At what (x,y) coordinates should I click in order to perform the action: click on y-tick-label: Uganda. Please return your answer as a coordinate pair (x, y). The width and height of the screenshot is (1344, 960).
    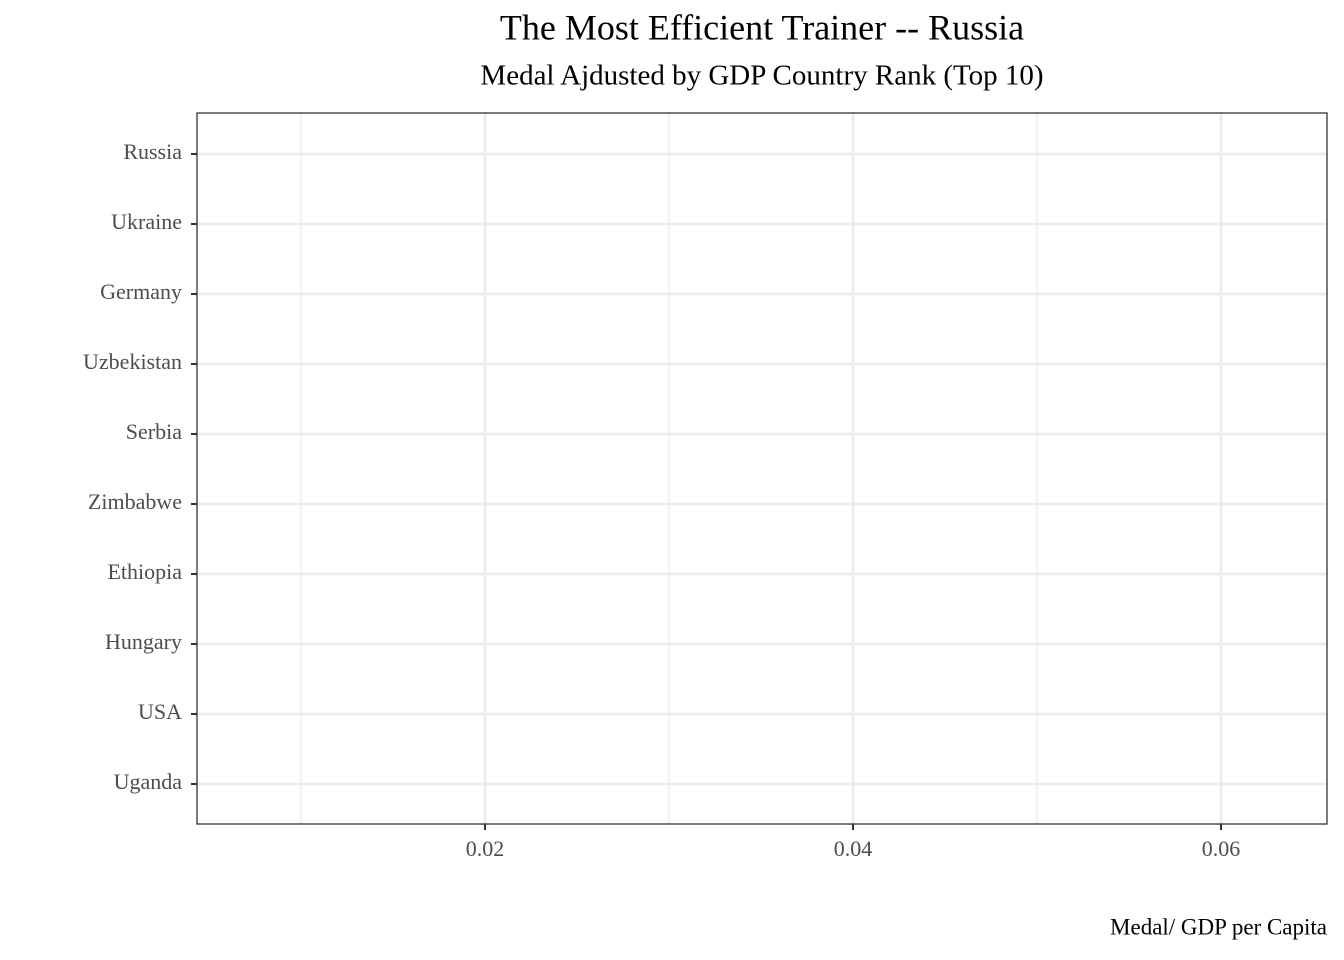
    Looking at the image, I should click on (148, 781).